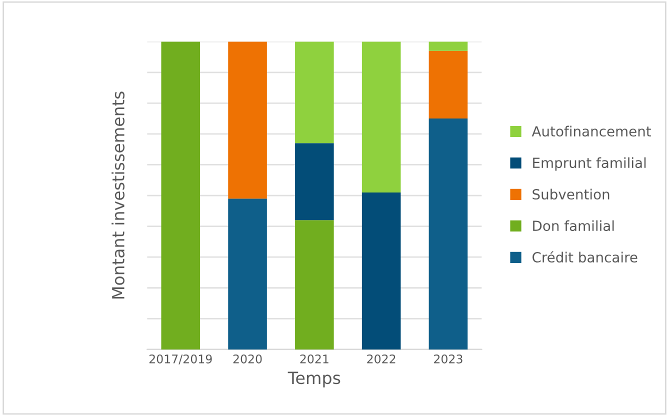 This screenshot has height=416, width=669. I want to click on legend-label: Autofinancement, so click(592, 131).